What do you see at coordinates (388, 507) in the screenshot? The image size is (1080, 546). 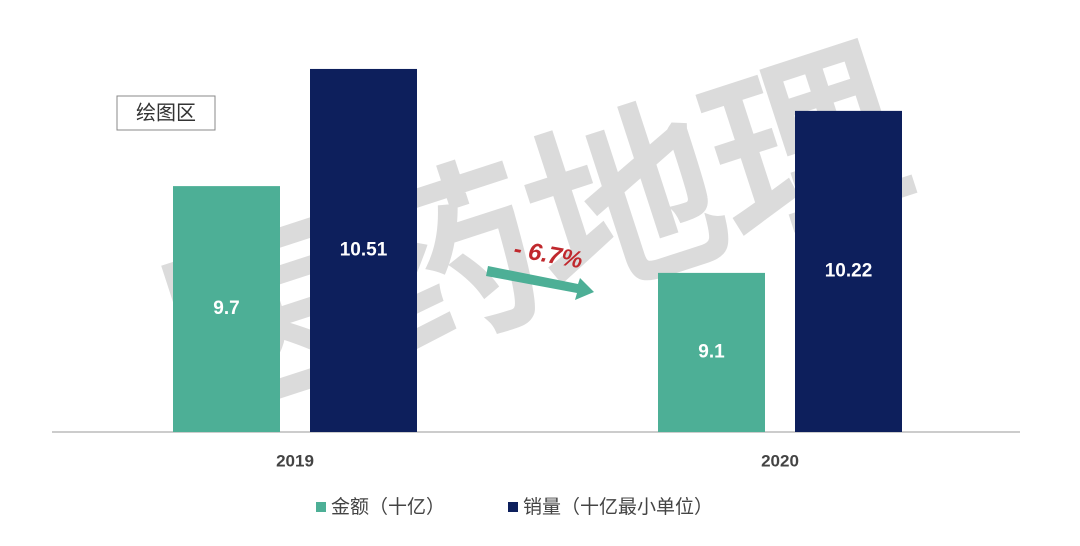 I see `legend-label: 金额（十亿）` at bounding box center [388, 507].